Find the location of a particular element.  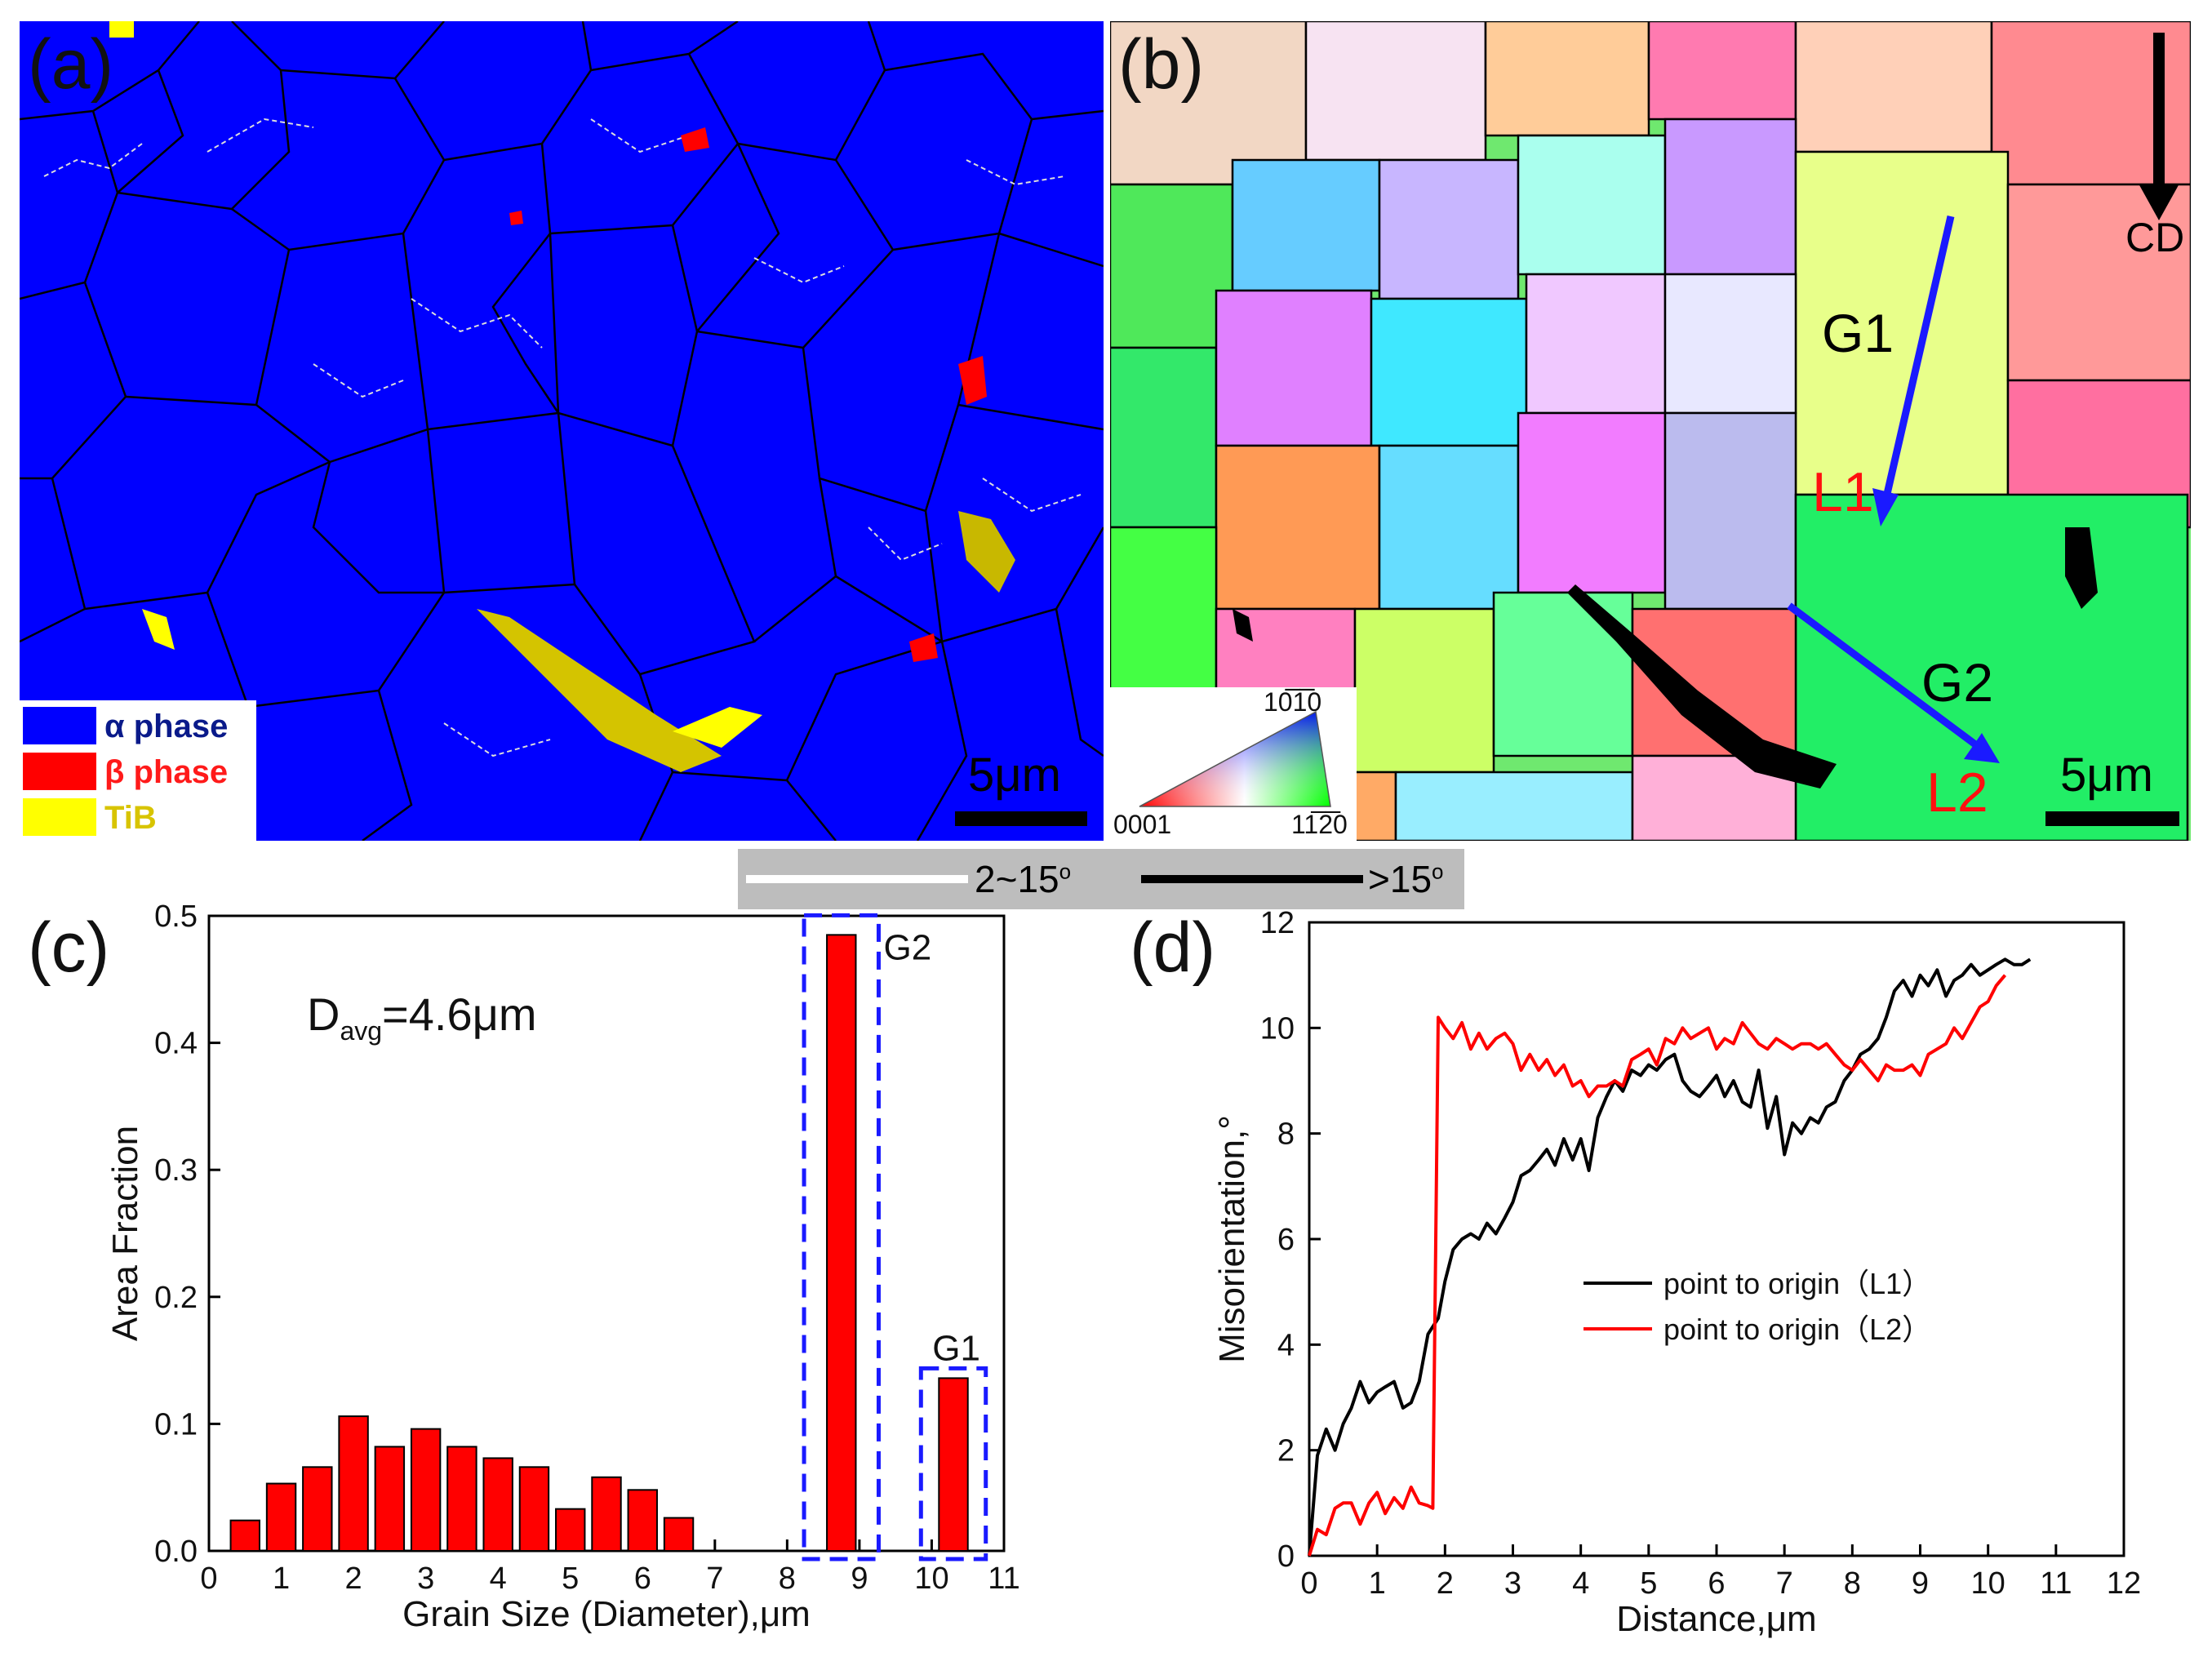

low-angle-text: 2~15 is located at coordinates (1017, 879).